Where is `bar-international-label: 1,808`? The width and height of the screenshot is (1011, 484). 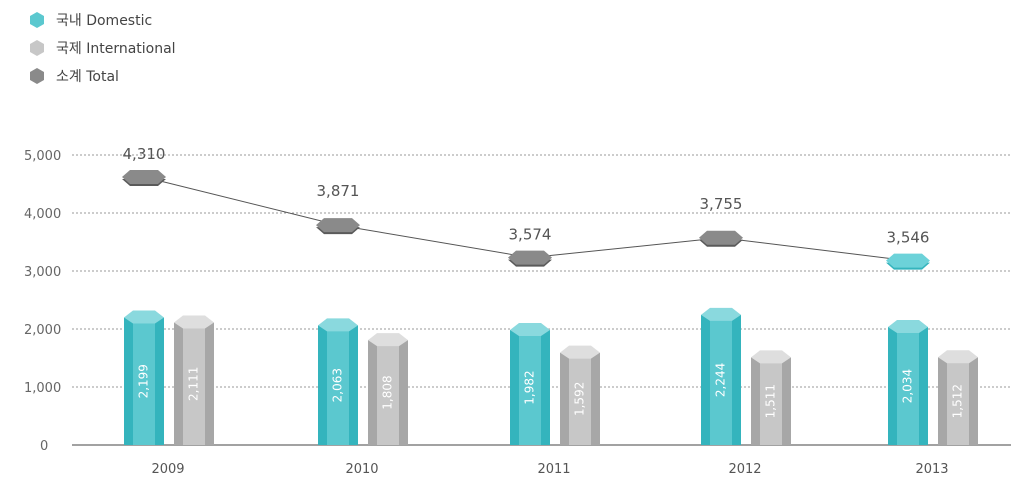
bar-international-label: 1,808 is located at coordinates (388, 392).